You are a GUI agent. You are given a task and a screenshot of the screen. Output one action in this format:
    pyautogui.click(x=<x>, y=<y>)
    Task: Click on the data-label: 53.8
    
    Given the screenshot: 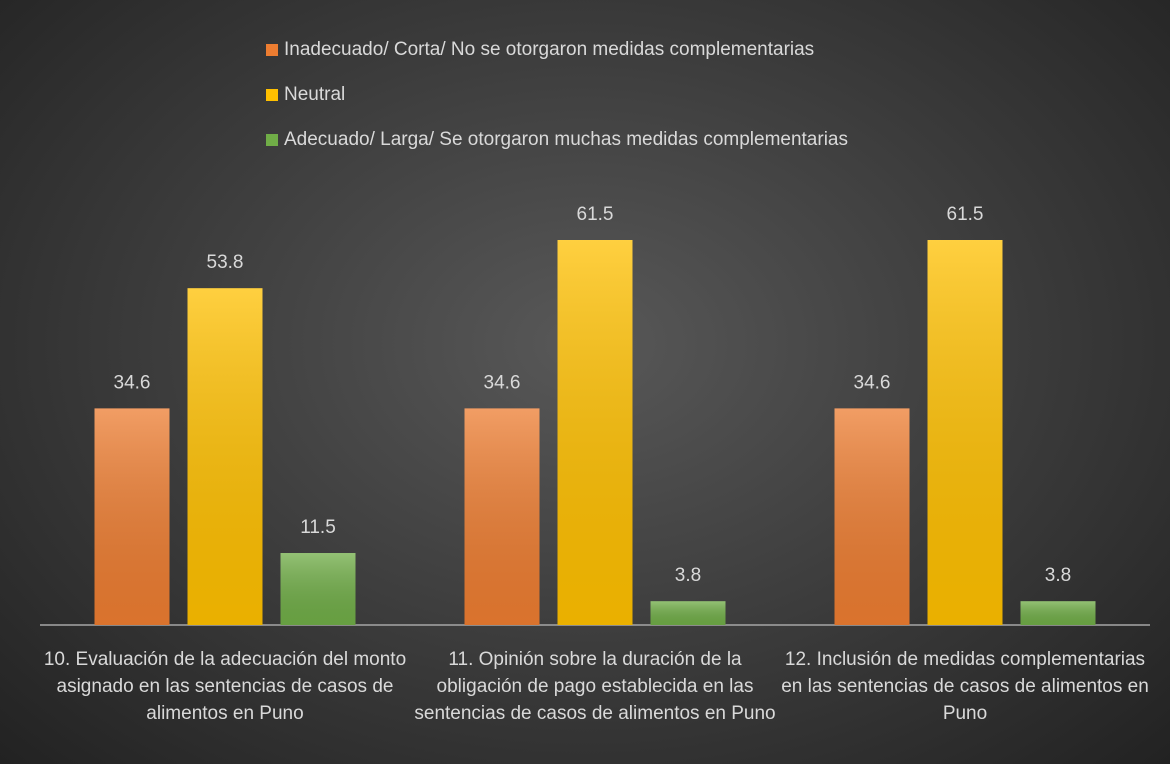 What is the action you would take?
    pyautogui.click(x=225, y=262)
    